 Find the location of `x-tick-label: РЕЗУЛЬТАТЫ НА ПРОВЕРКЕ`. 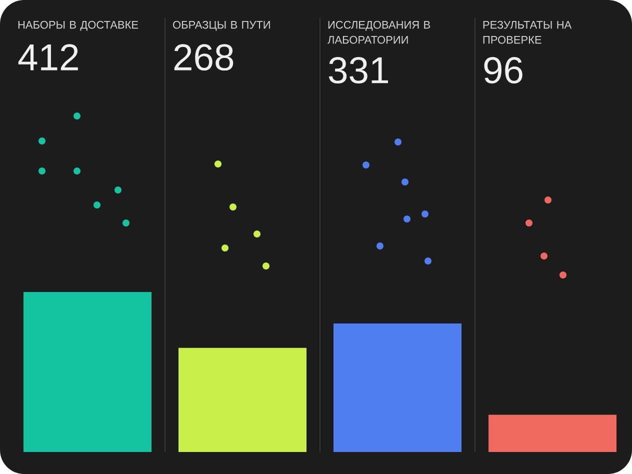

x-tick-label: РЕЗУЛЬТАТЫ НА ПРОВЕРКЕ is located at coordinates (527, 32).